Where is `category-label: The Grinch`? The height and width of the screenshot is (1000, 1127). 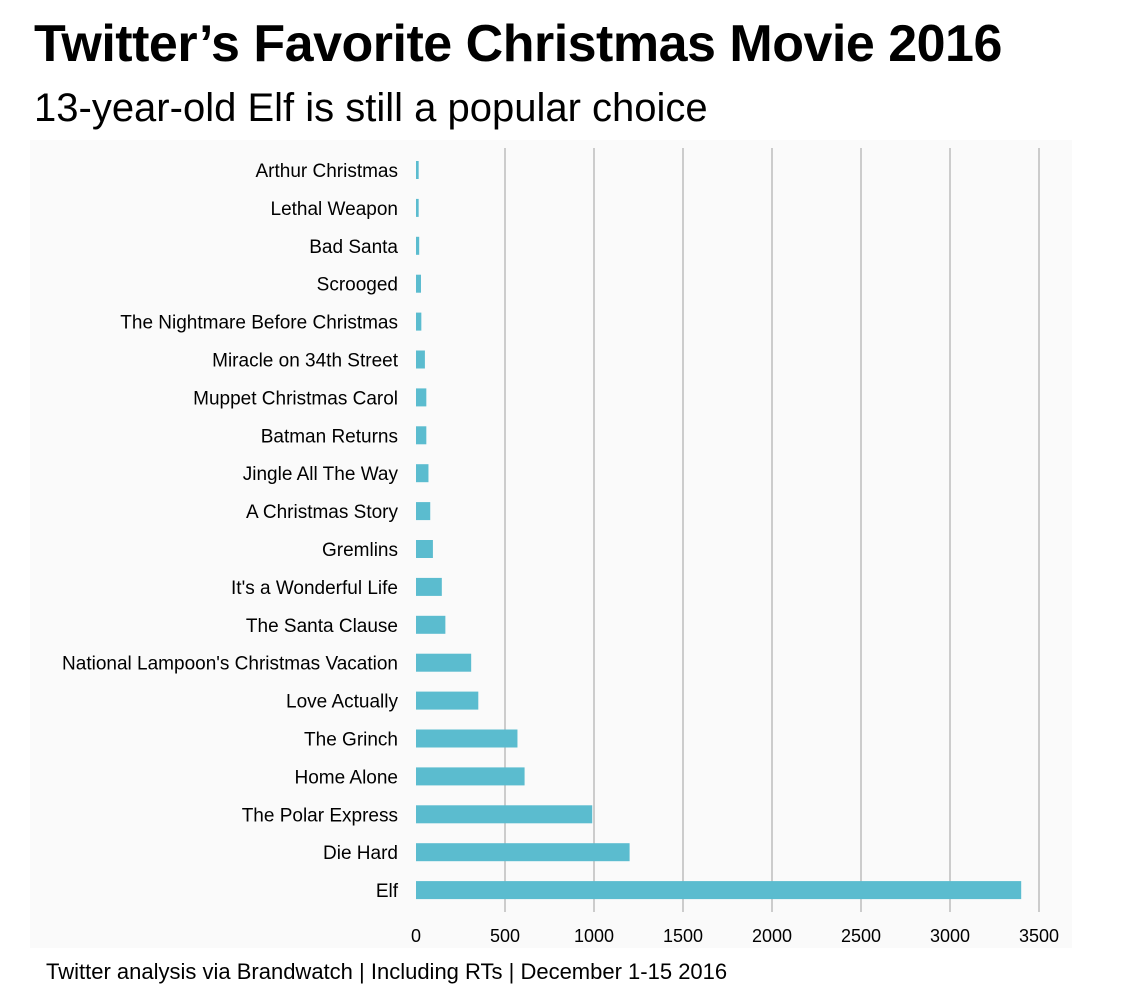 category-label: The Grinch is located at coordinates (351, 740).